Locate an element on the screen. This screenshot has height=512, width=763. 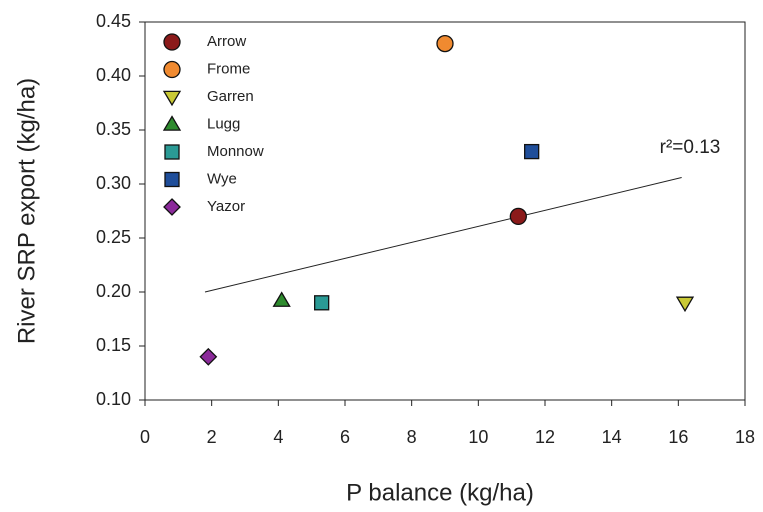
legend-label: Garren is located at coordinates (230, 96).